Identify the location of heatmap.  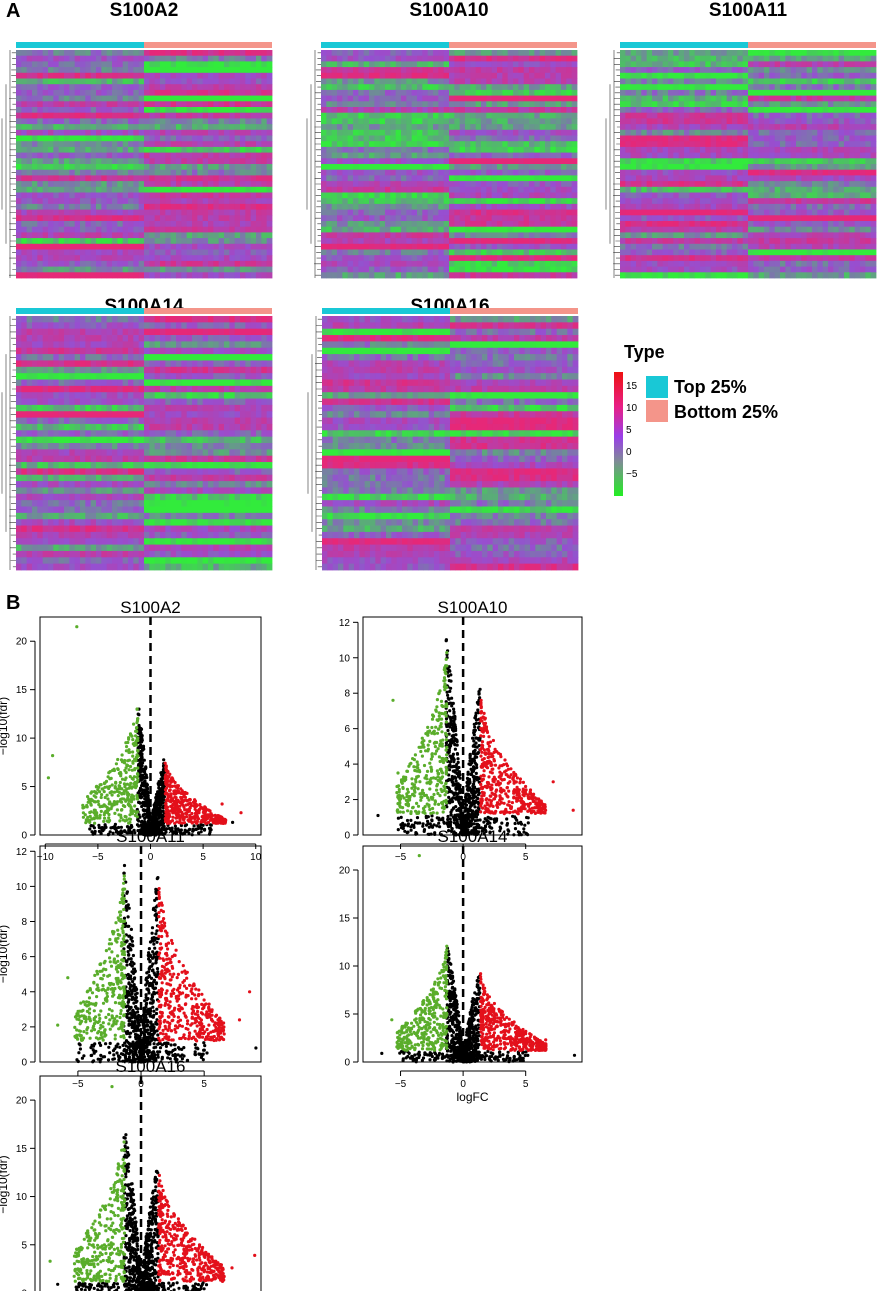
(741, 160).